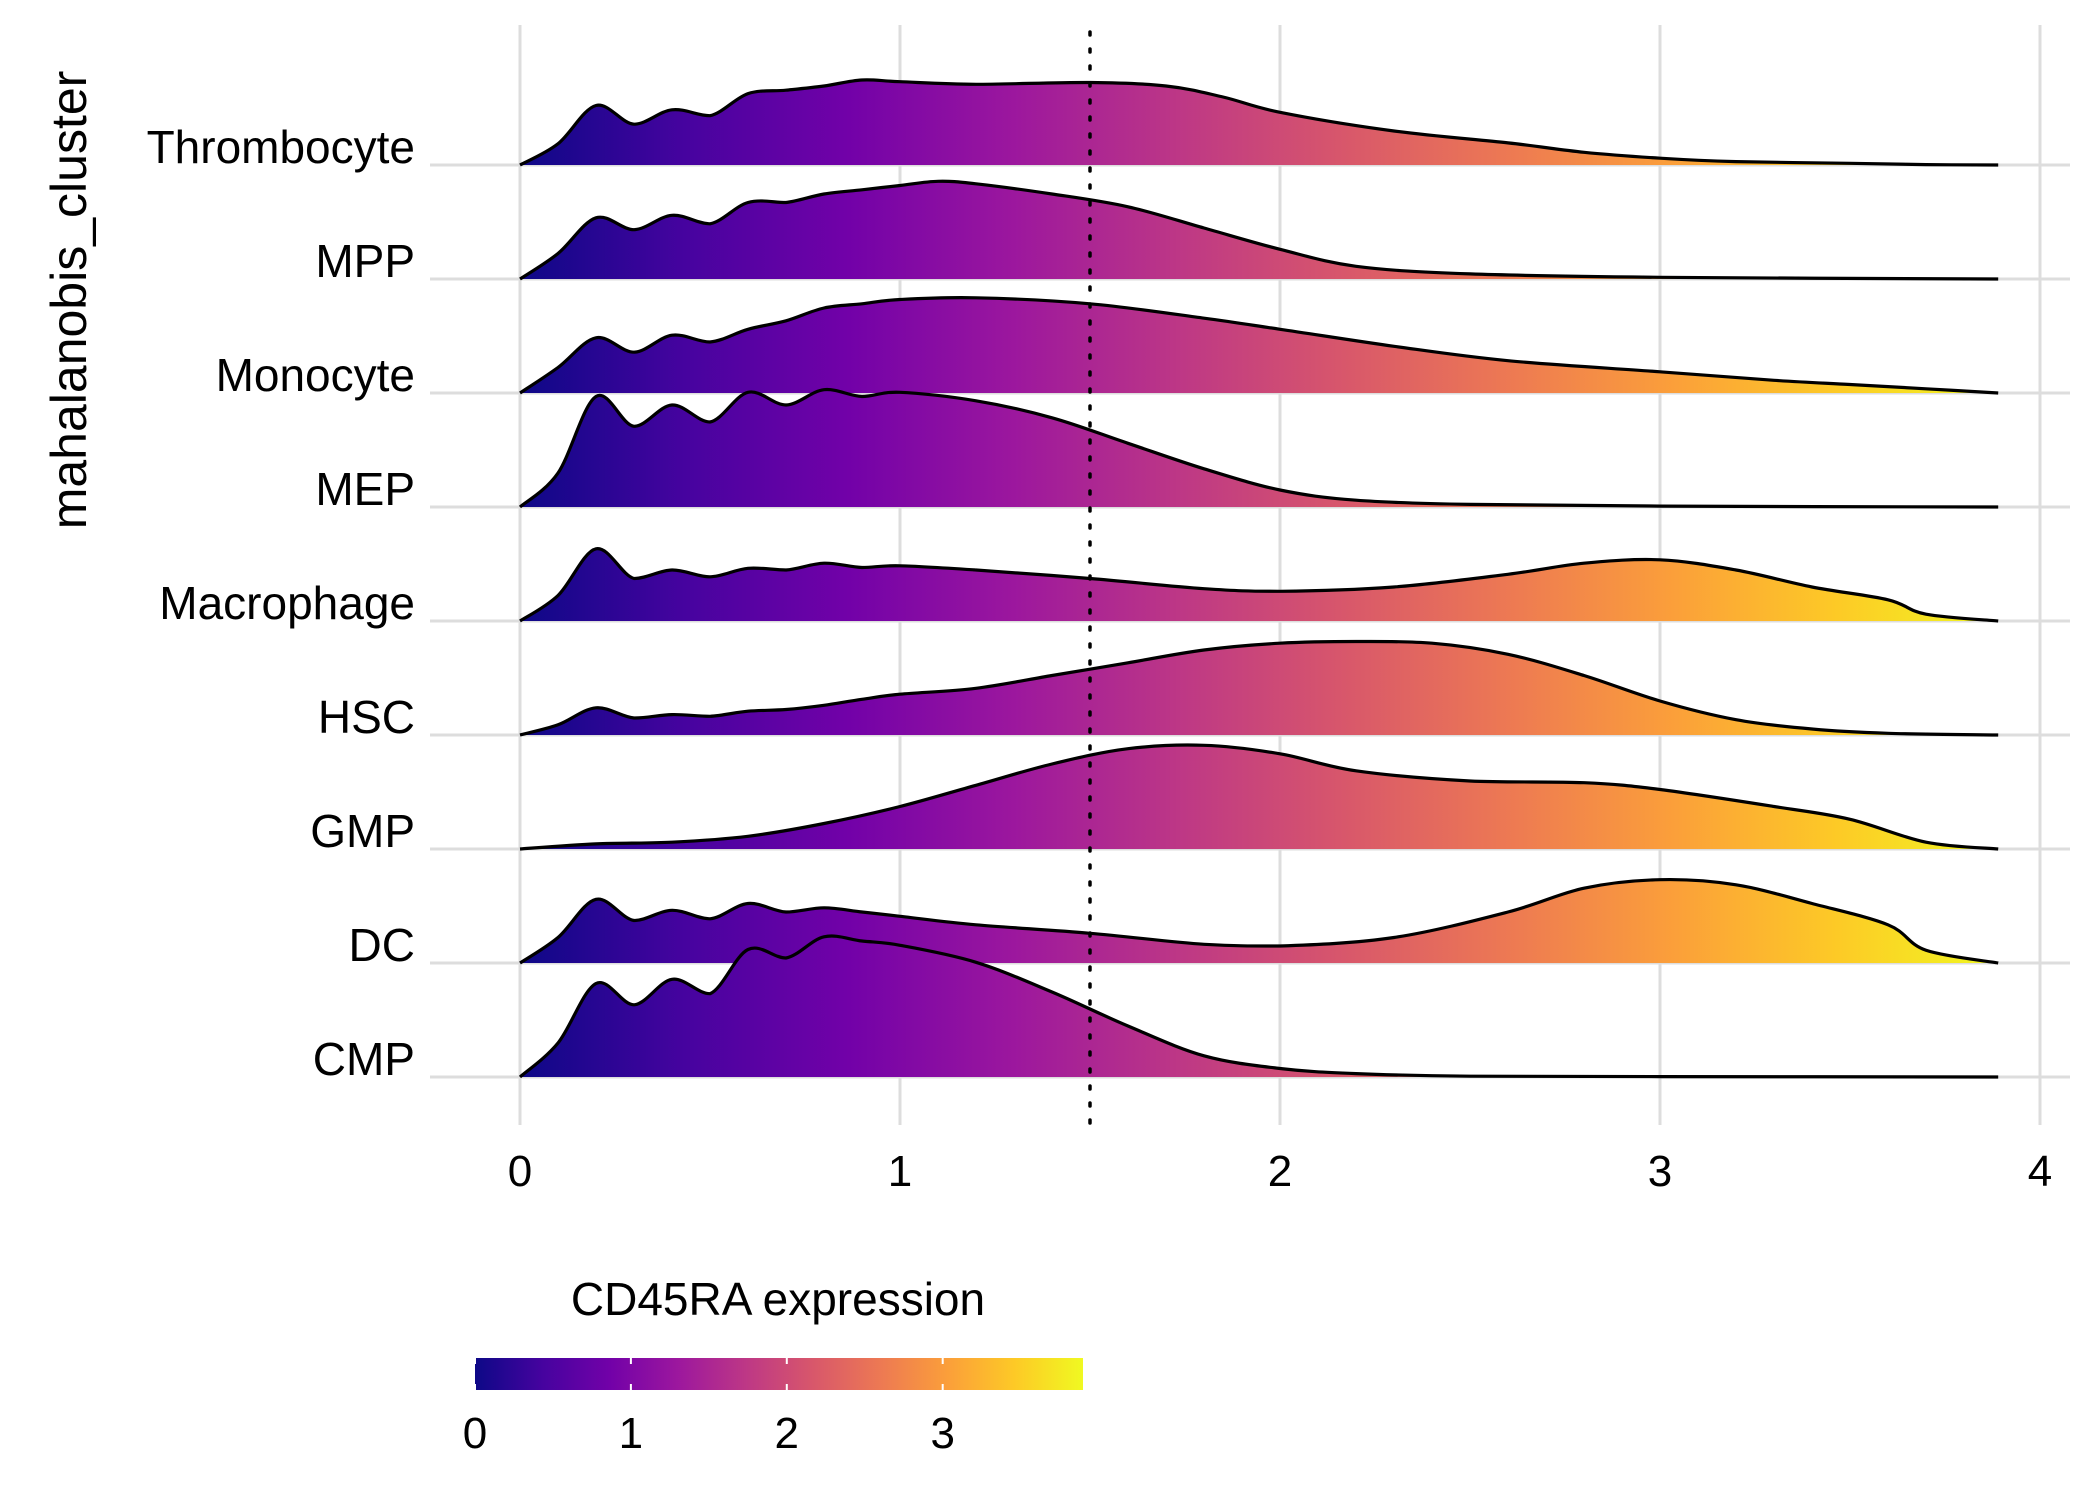  I want to click on ridge-thrombocyte, so click(1259, 122).